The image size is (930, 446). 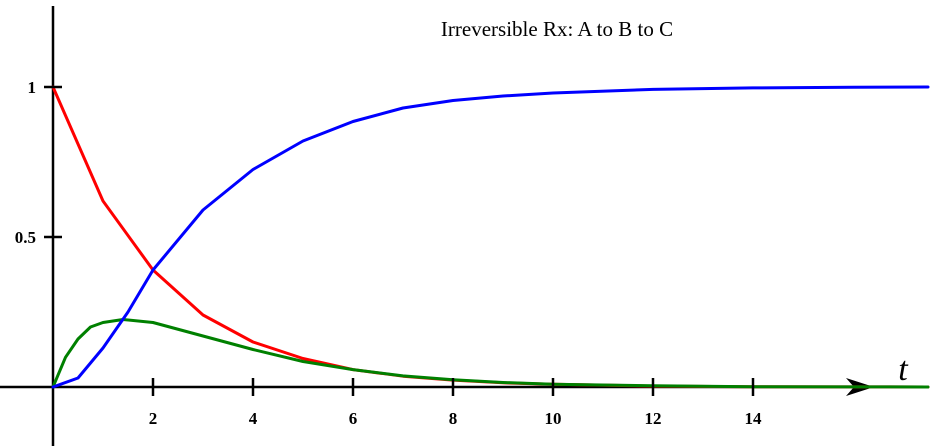 I want to click on x-tick-label: 10, so click(x=553, y=418).